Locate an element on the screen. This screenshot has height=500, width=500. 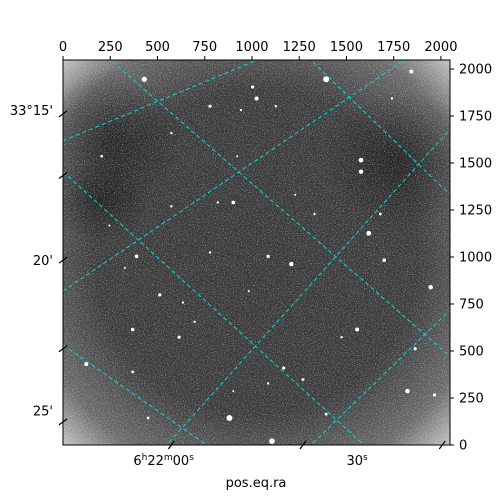
right-pixel-axis: 0 250 500 750 1000 1250 1500 1750 2000 is located at coordinates (471, 258).